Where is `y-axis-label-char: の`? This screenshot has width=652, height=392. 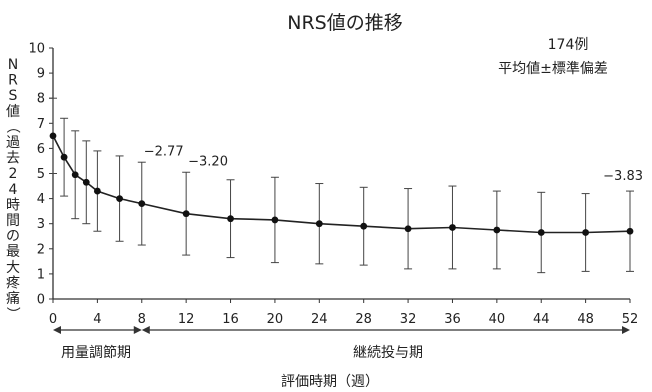 y-axis-label-char: の is located at coordinates (13, 237).